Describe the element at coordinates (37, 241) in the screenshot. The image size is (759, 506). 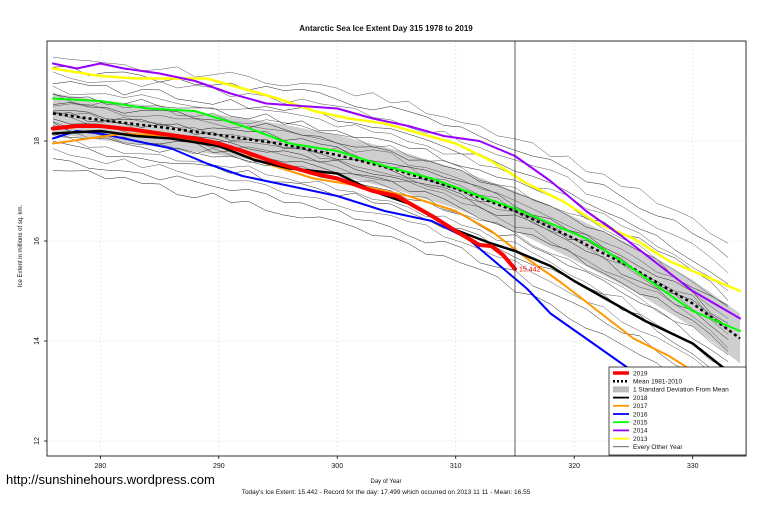
I see `y-tick-label: 16` at that location.